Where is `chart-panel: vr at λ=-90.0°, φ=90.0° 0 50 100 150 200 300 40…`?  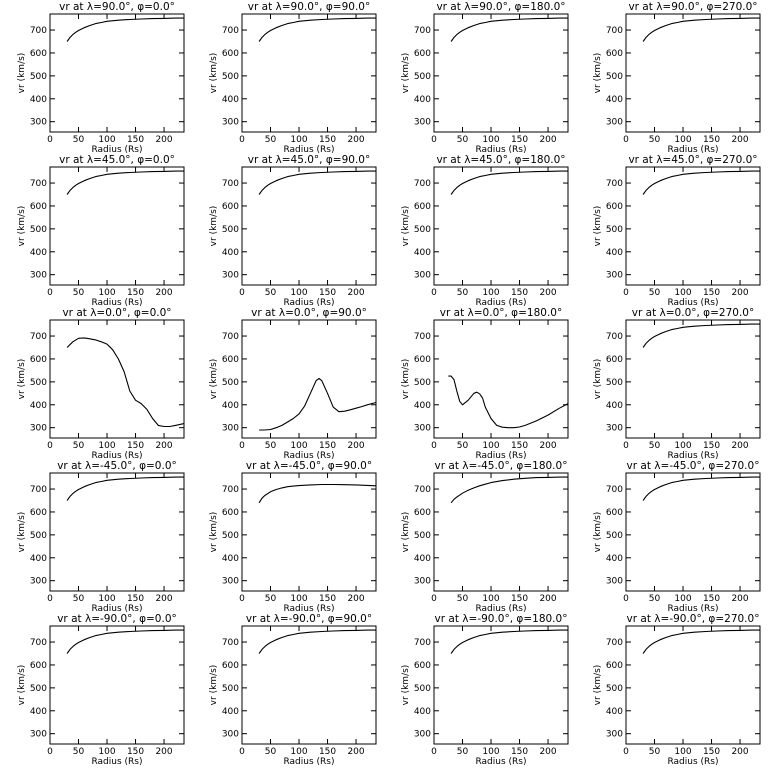
chart-panel: vr at λ=-90.0°, φ=90.0° 0 50 100 150 200 300 40… is located at coordinates (293, 690).